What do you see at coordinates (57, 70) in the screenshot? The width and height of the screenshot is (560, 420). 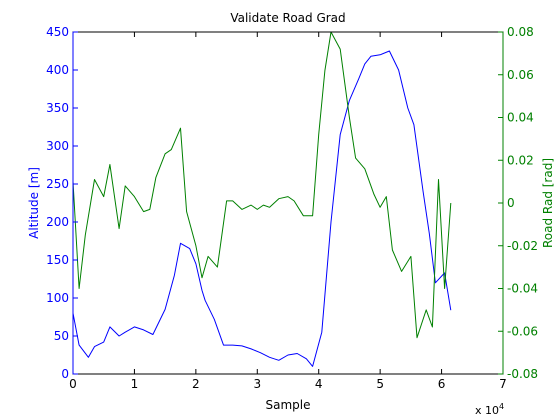 I see `left-tick-label: 400` at bounding box center [57, 70].